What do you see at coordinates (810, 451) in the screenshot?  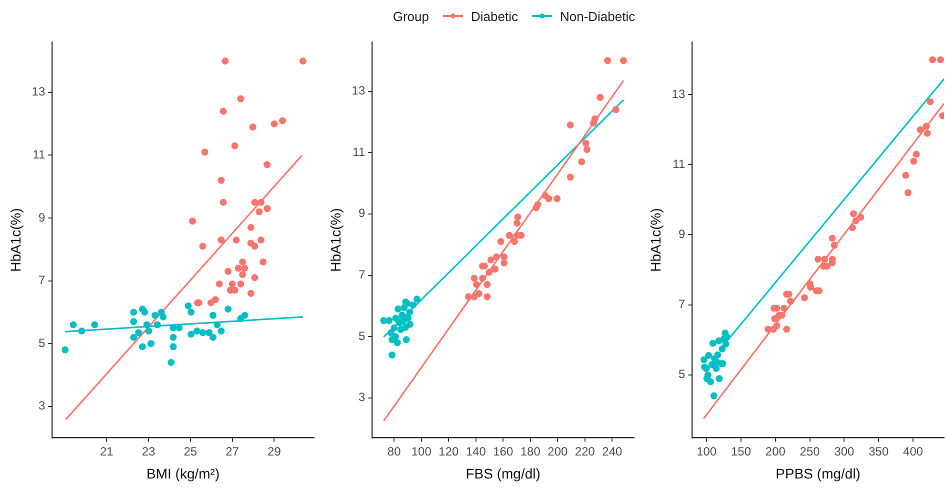 I see `x-tick-label: 250` at bounding box center [810, 451].